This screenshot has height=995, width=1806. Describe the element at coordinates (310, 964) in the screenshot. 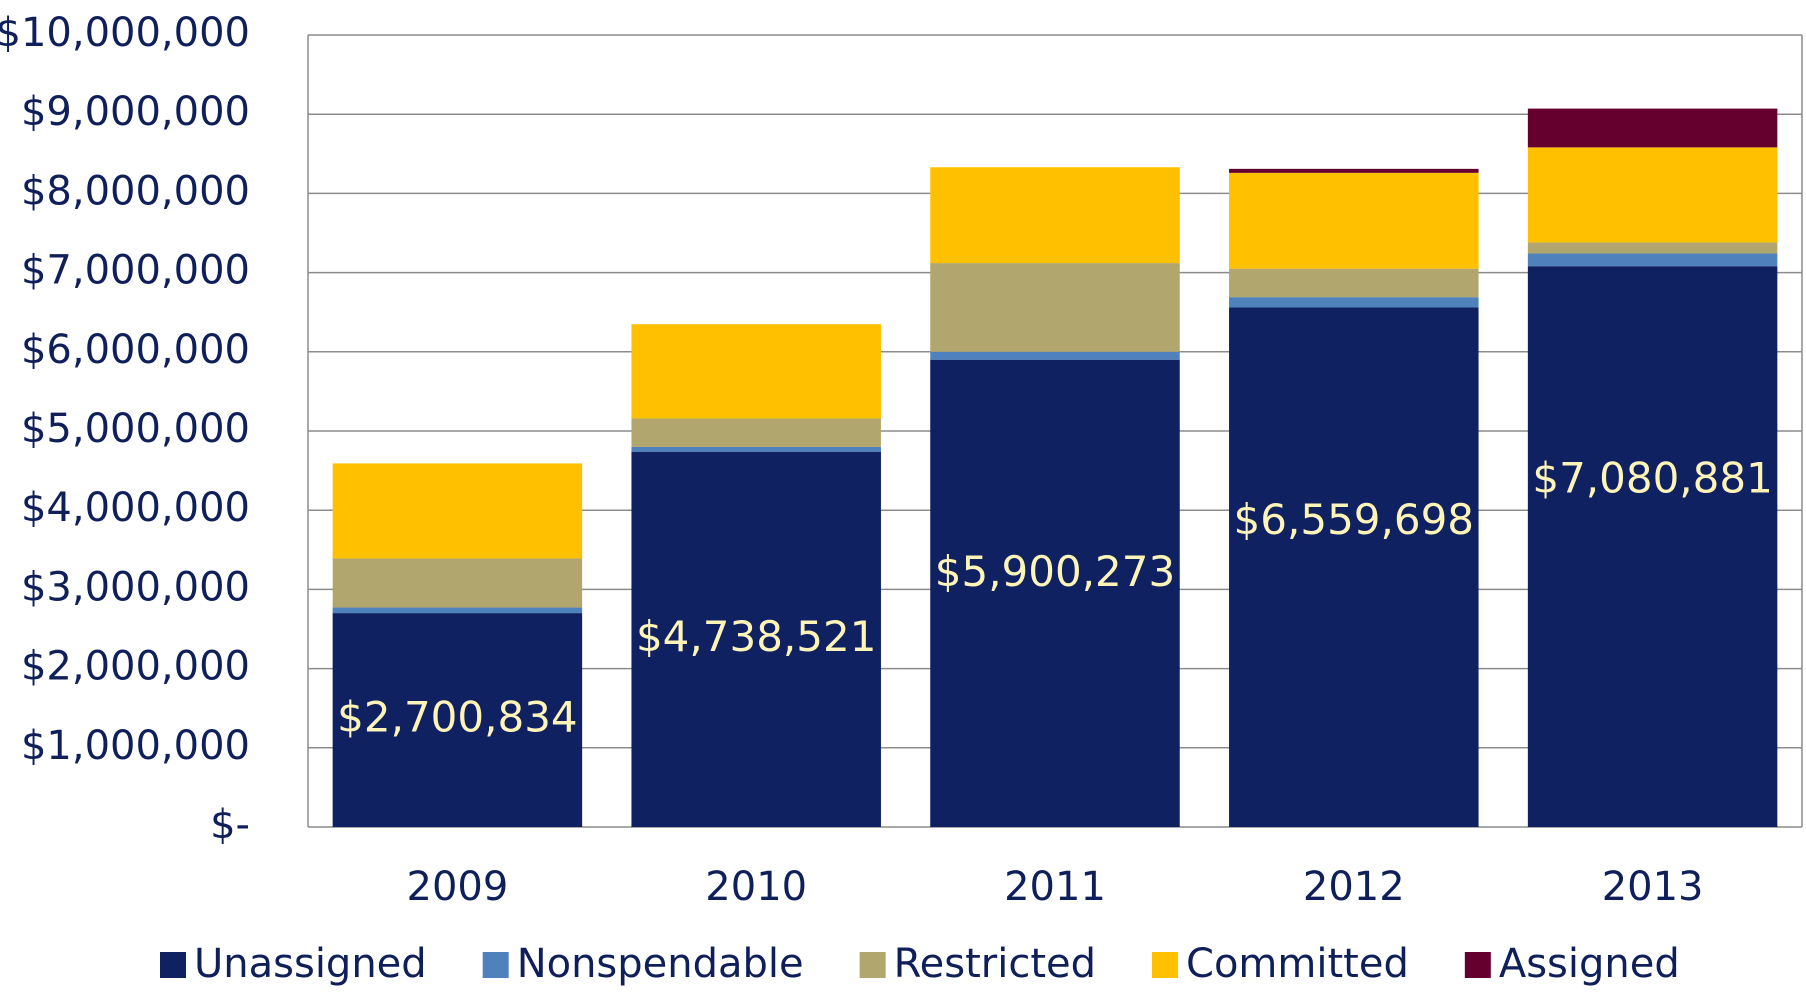

I see `legend-label: Unassigned` at that location.